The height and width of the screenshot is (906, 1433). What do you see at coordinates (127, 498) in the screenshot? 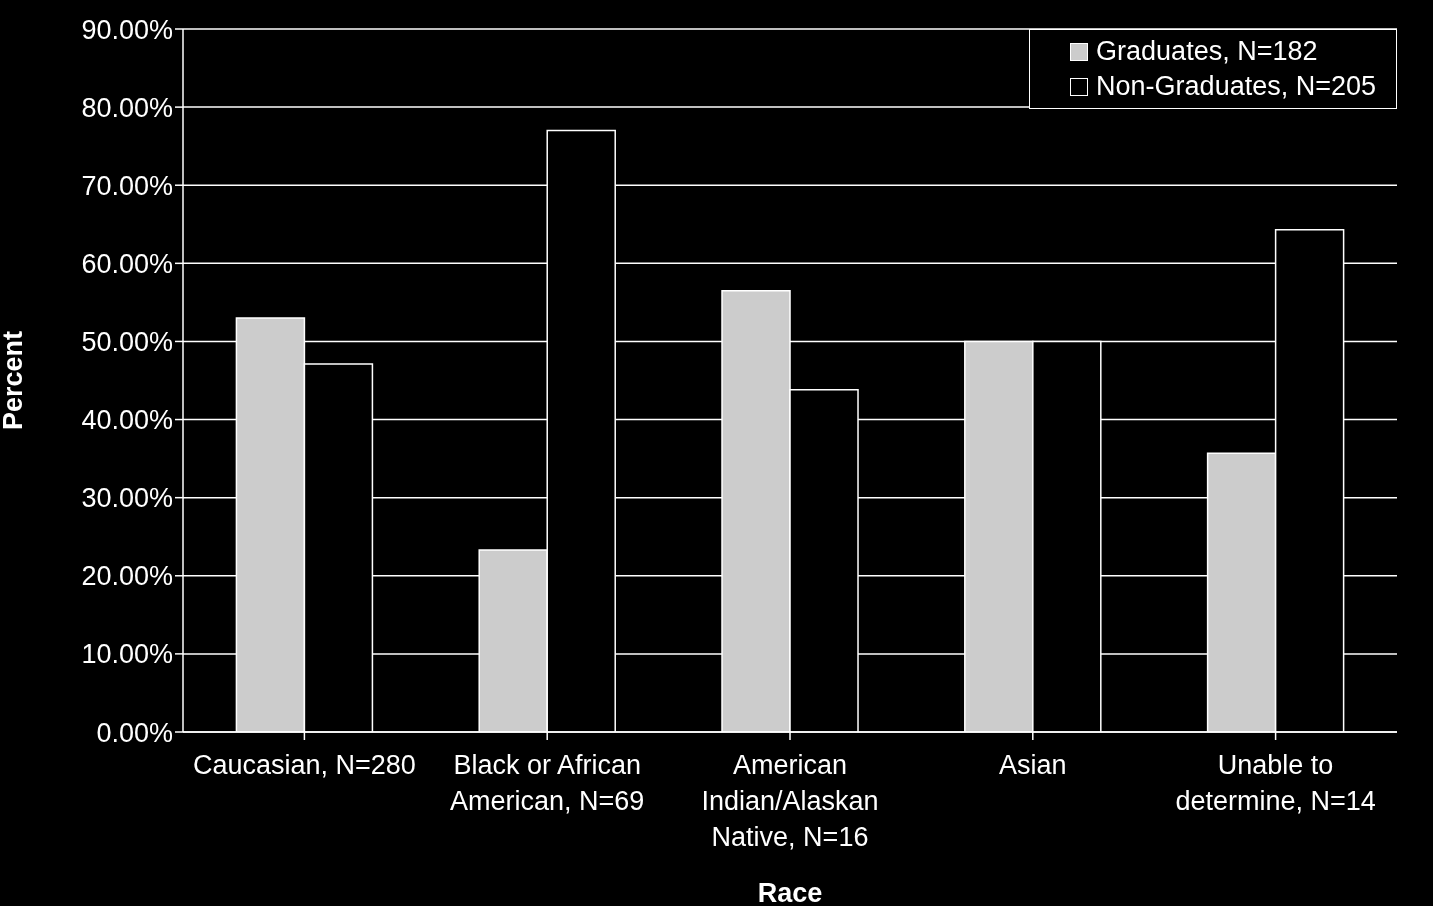
I see `y-tick-label: 30.00%` at bounding box center [127, 498].